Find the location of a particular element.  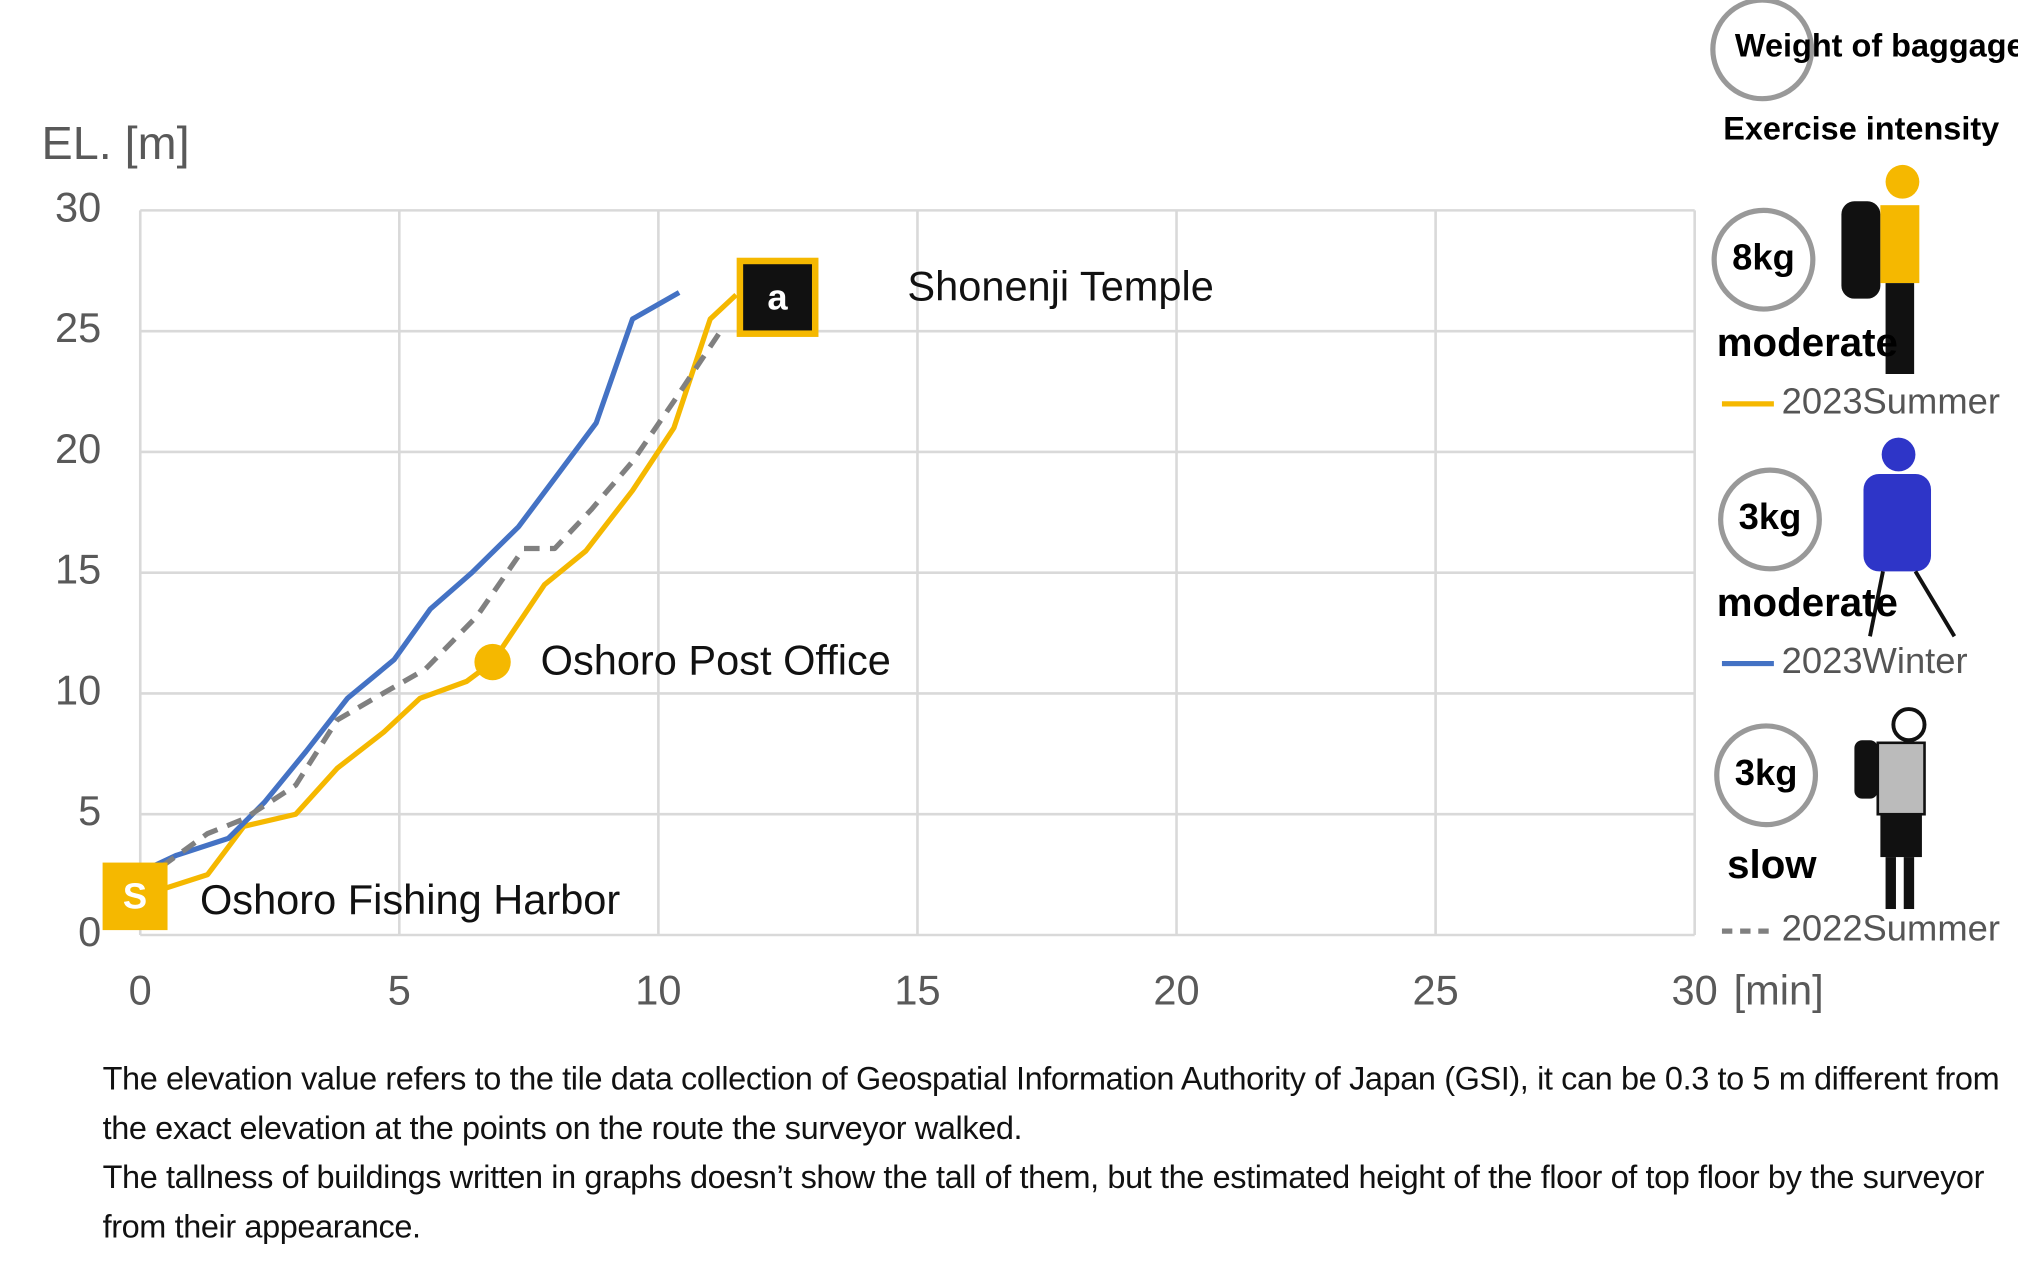

intensity-label: slow is located at coordinates (1772, 864).